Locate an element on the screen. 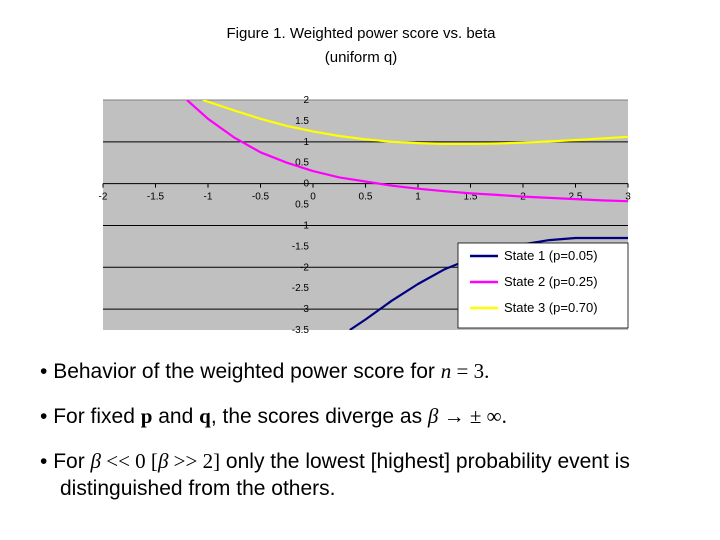 The height and width of the screenshot is (540, 720). x-tick-label: -1.5 is located at coordinates (156, 197).